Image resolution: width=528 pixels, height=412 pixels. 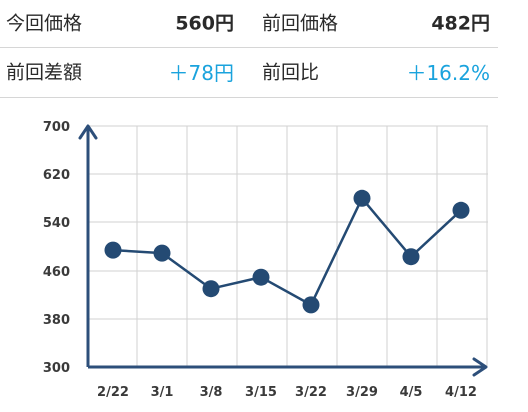 What do you see at coordinates (44, 72) in the screenshot?
I see `difference-label: 前回差額` at bounding box center [44, 72].